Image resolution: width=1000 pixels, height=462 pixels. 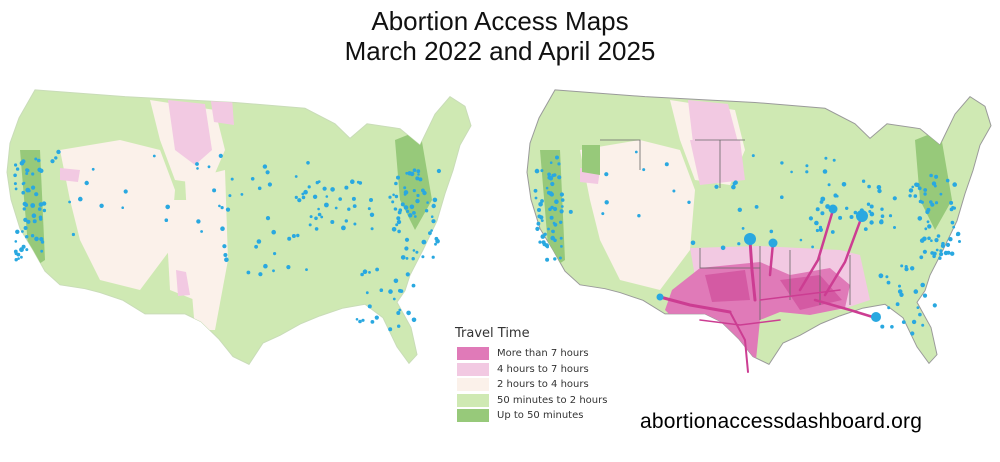 I want to click on major-clinic-markers, so click(x=768, y=263).